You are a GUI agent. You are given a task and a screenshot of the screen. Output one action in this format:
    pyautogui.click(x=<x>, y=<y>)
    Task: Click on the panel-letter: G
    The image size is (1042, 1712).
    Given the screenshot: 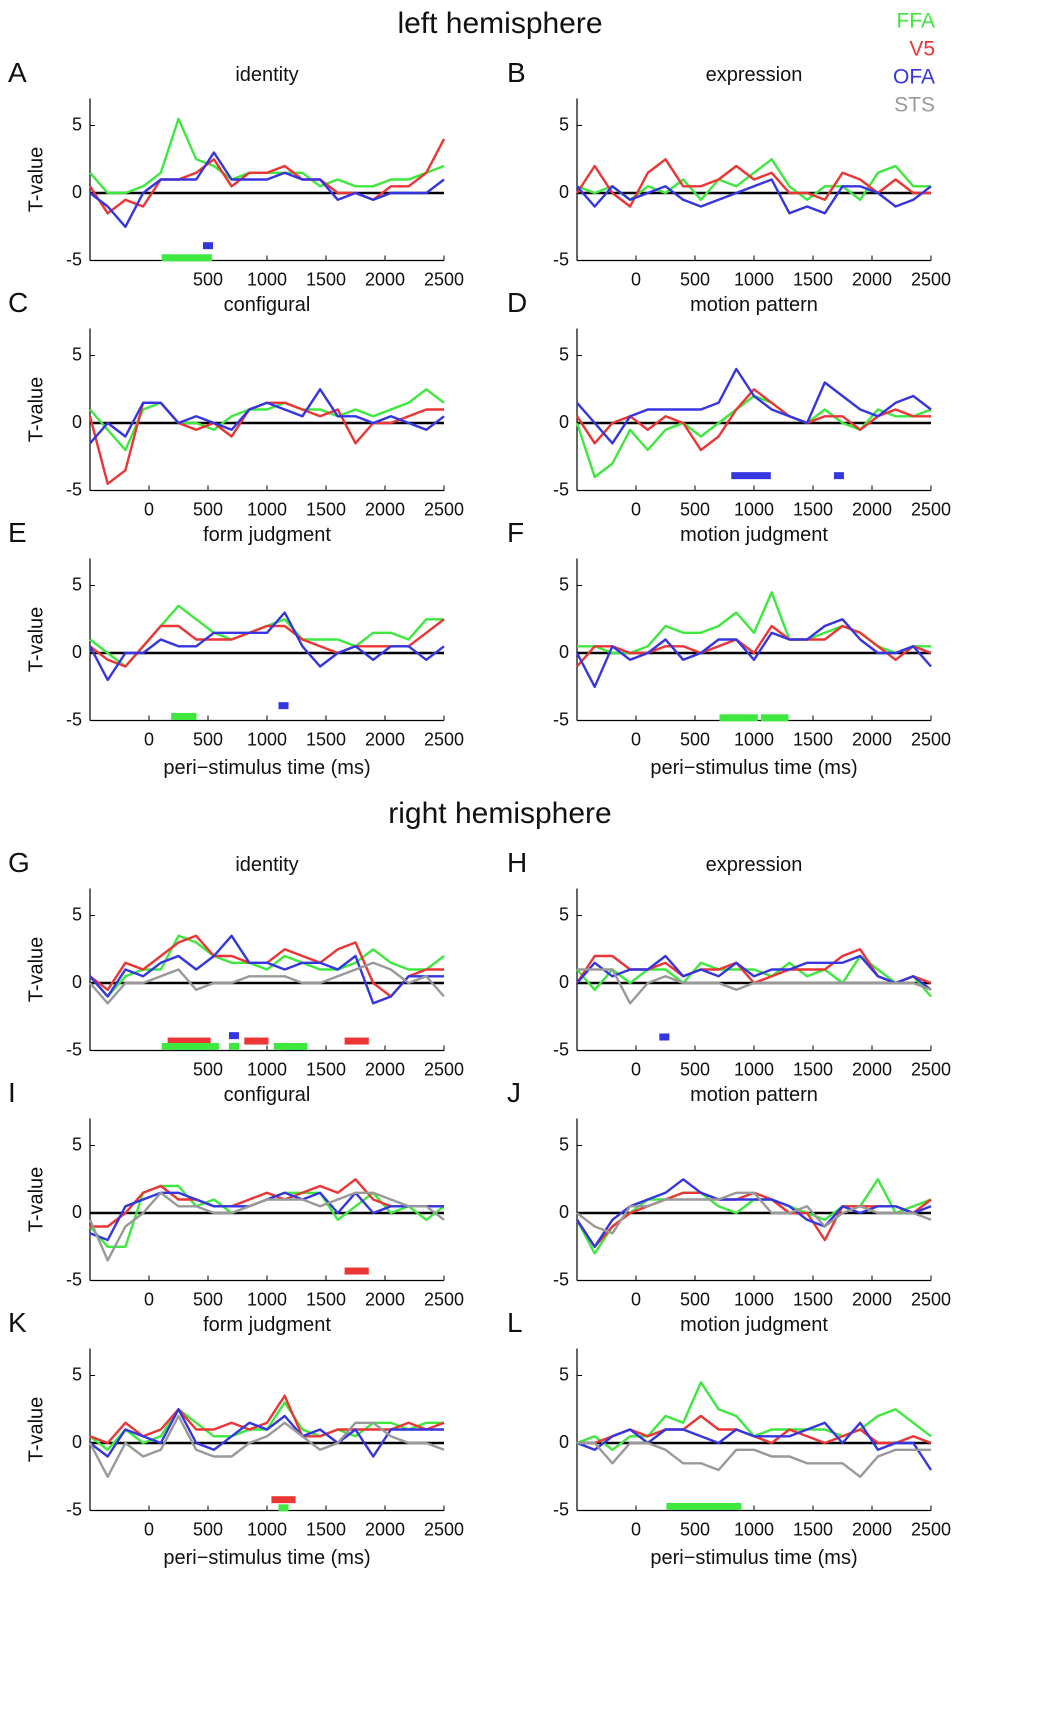 What is the action you would take?
    pyautogui.click(x=19, y=862)
    